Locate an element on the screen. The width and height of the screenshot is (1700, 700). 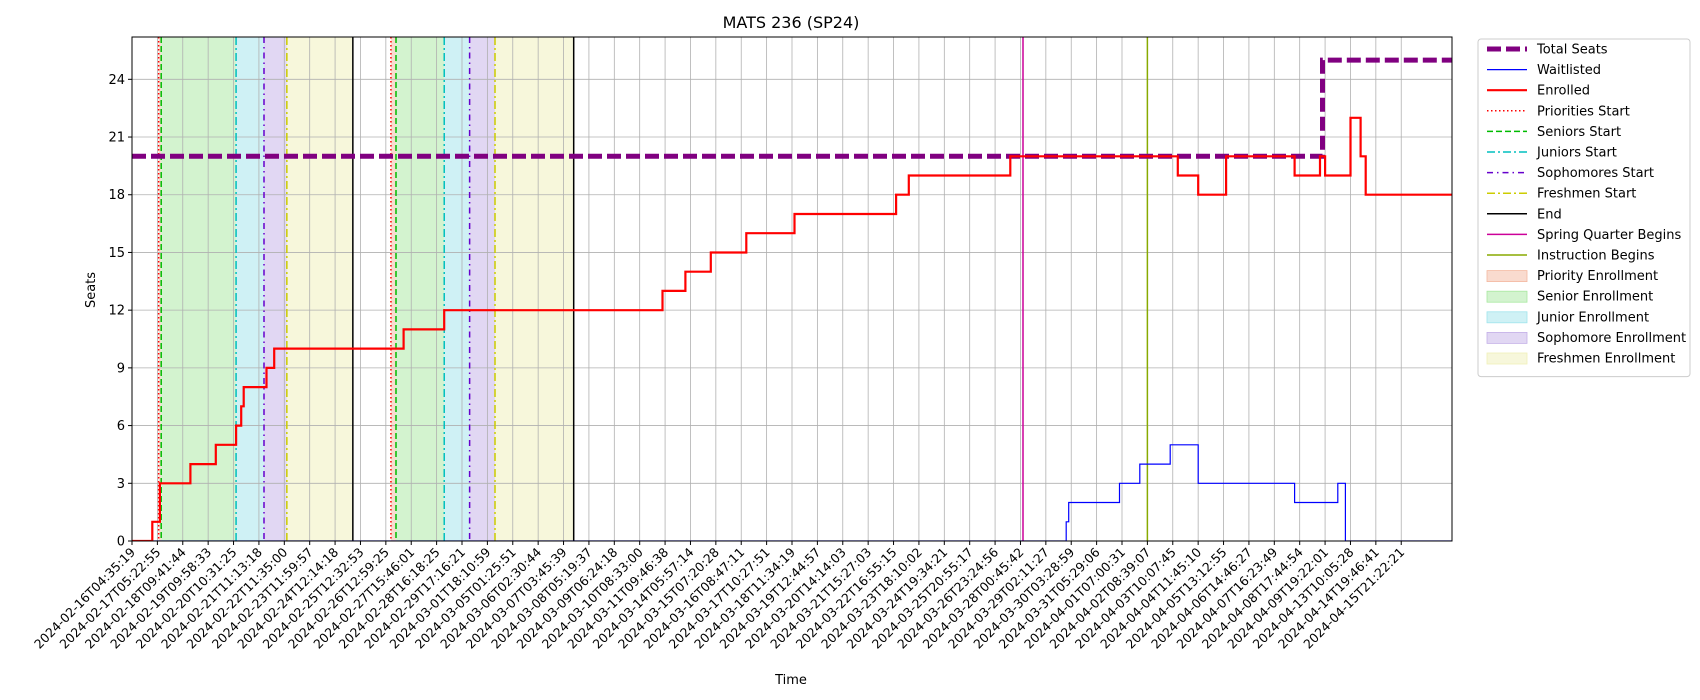
legend-label-4: Seniors Start is located at coordinates (1579, 132).